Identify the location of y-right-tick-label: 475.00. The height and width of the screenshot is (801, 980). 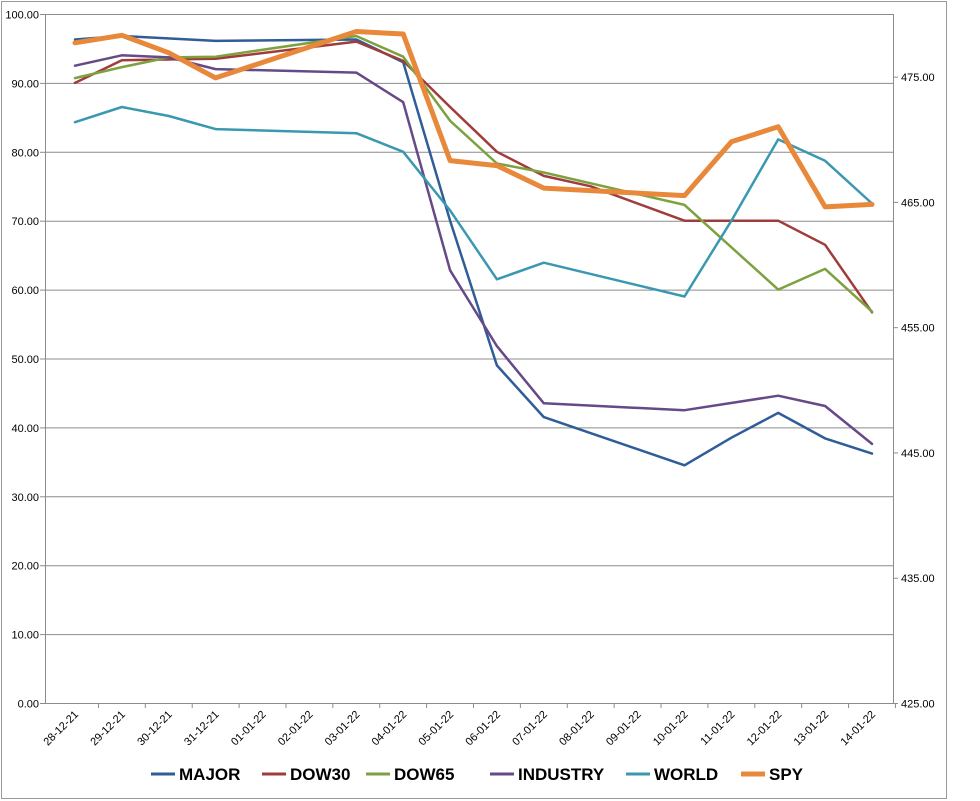
(918, 78).